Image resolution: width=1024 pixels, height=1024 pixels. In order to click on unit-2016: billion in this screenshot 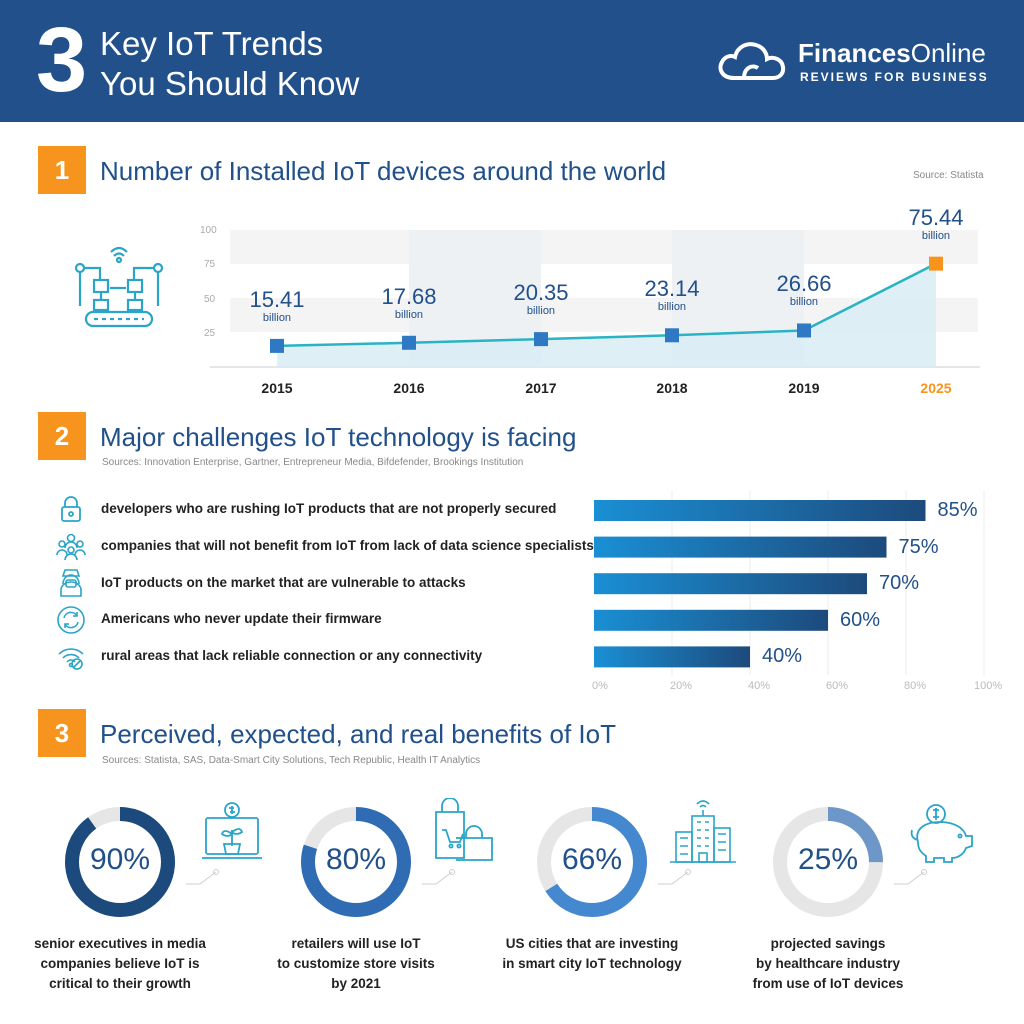, I will do `click(409, 314)`.